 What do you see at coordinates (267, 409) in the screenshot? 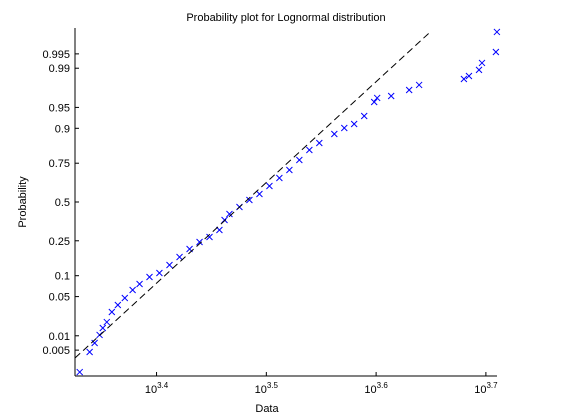
I see `x-axis-label: Data` at bounding box center [267, 409].